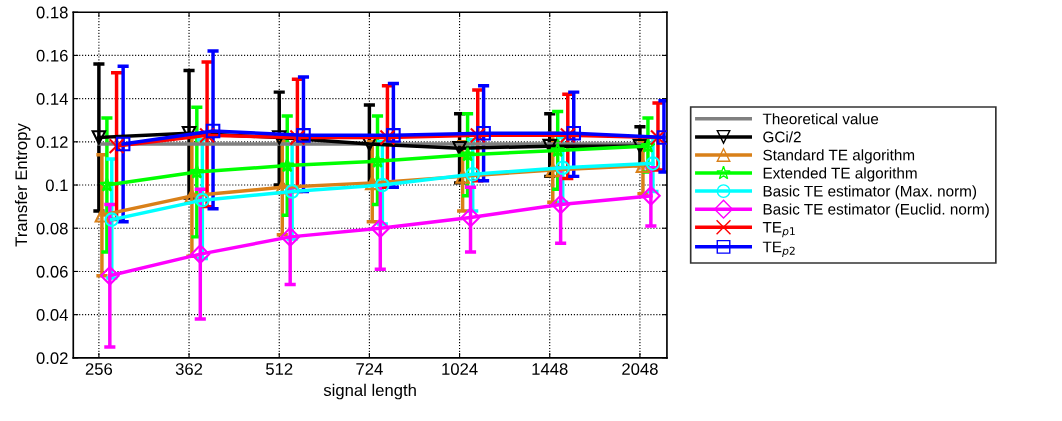 The height and width of the screenshot is (421, 1062). Describe the element at coordinates (52, 271) in the screenshot. I see `y-tick-label: 0.06` at that location.